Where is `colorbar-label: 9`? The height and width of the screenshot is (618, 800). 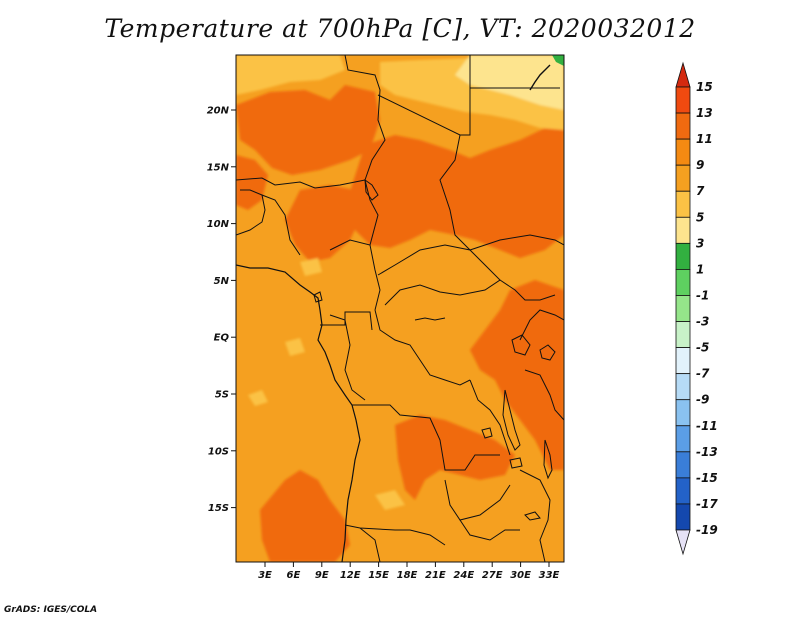
colorbar-label: 9 is located at coordinates (700, 165).